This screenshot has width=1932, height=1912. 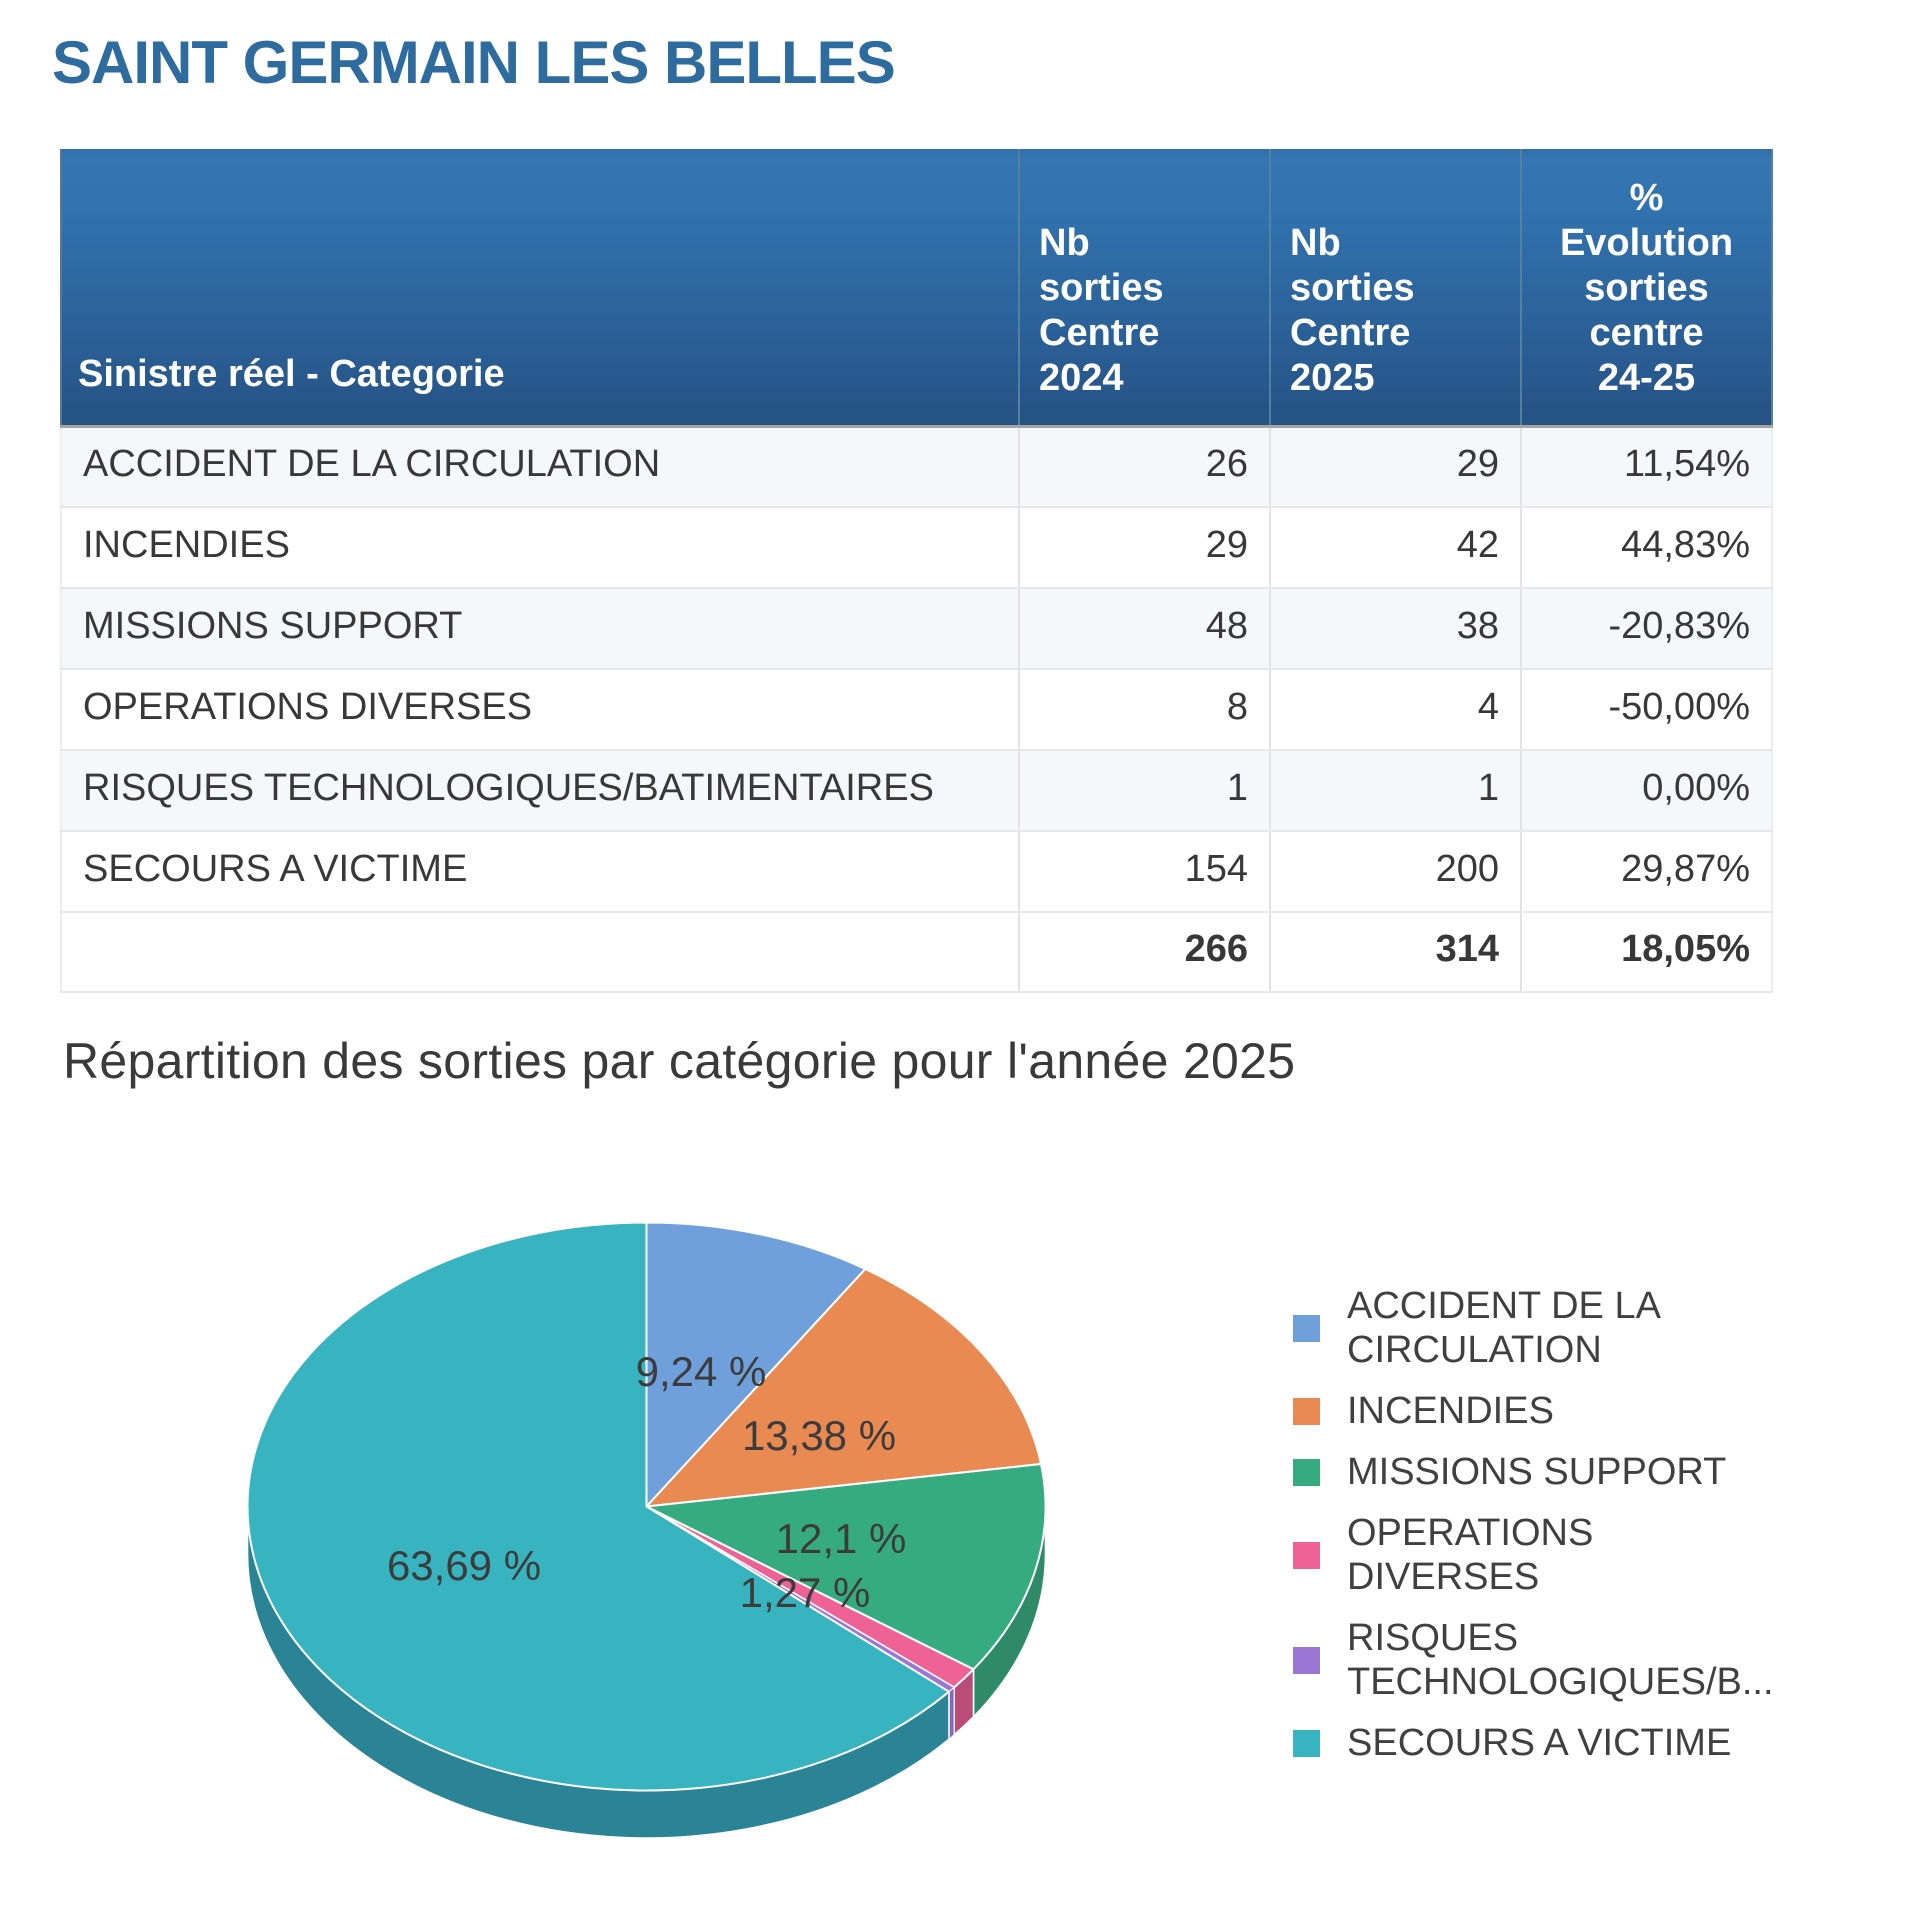 I want to click on svg-text: 63,69 %, so click(x=464, y=1565).